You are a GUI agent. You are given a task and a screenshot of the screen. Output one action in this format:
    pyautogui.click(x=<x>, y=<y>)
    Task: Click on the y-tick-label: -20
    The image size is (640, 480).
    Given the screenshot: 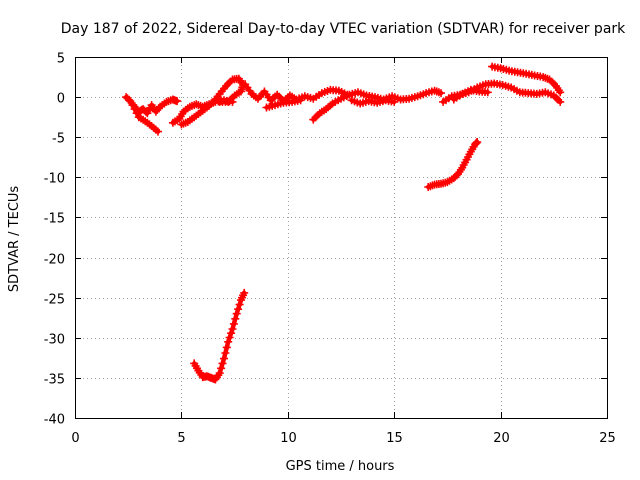 What is the action you would take?
    pyautogui.click(x=54, y=260)
    